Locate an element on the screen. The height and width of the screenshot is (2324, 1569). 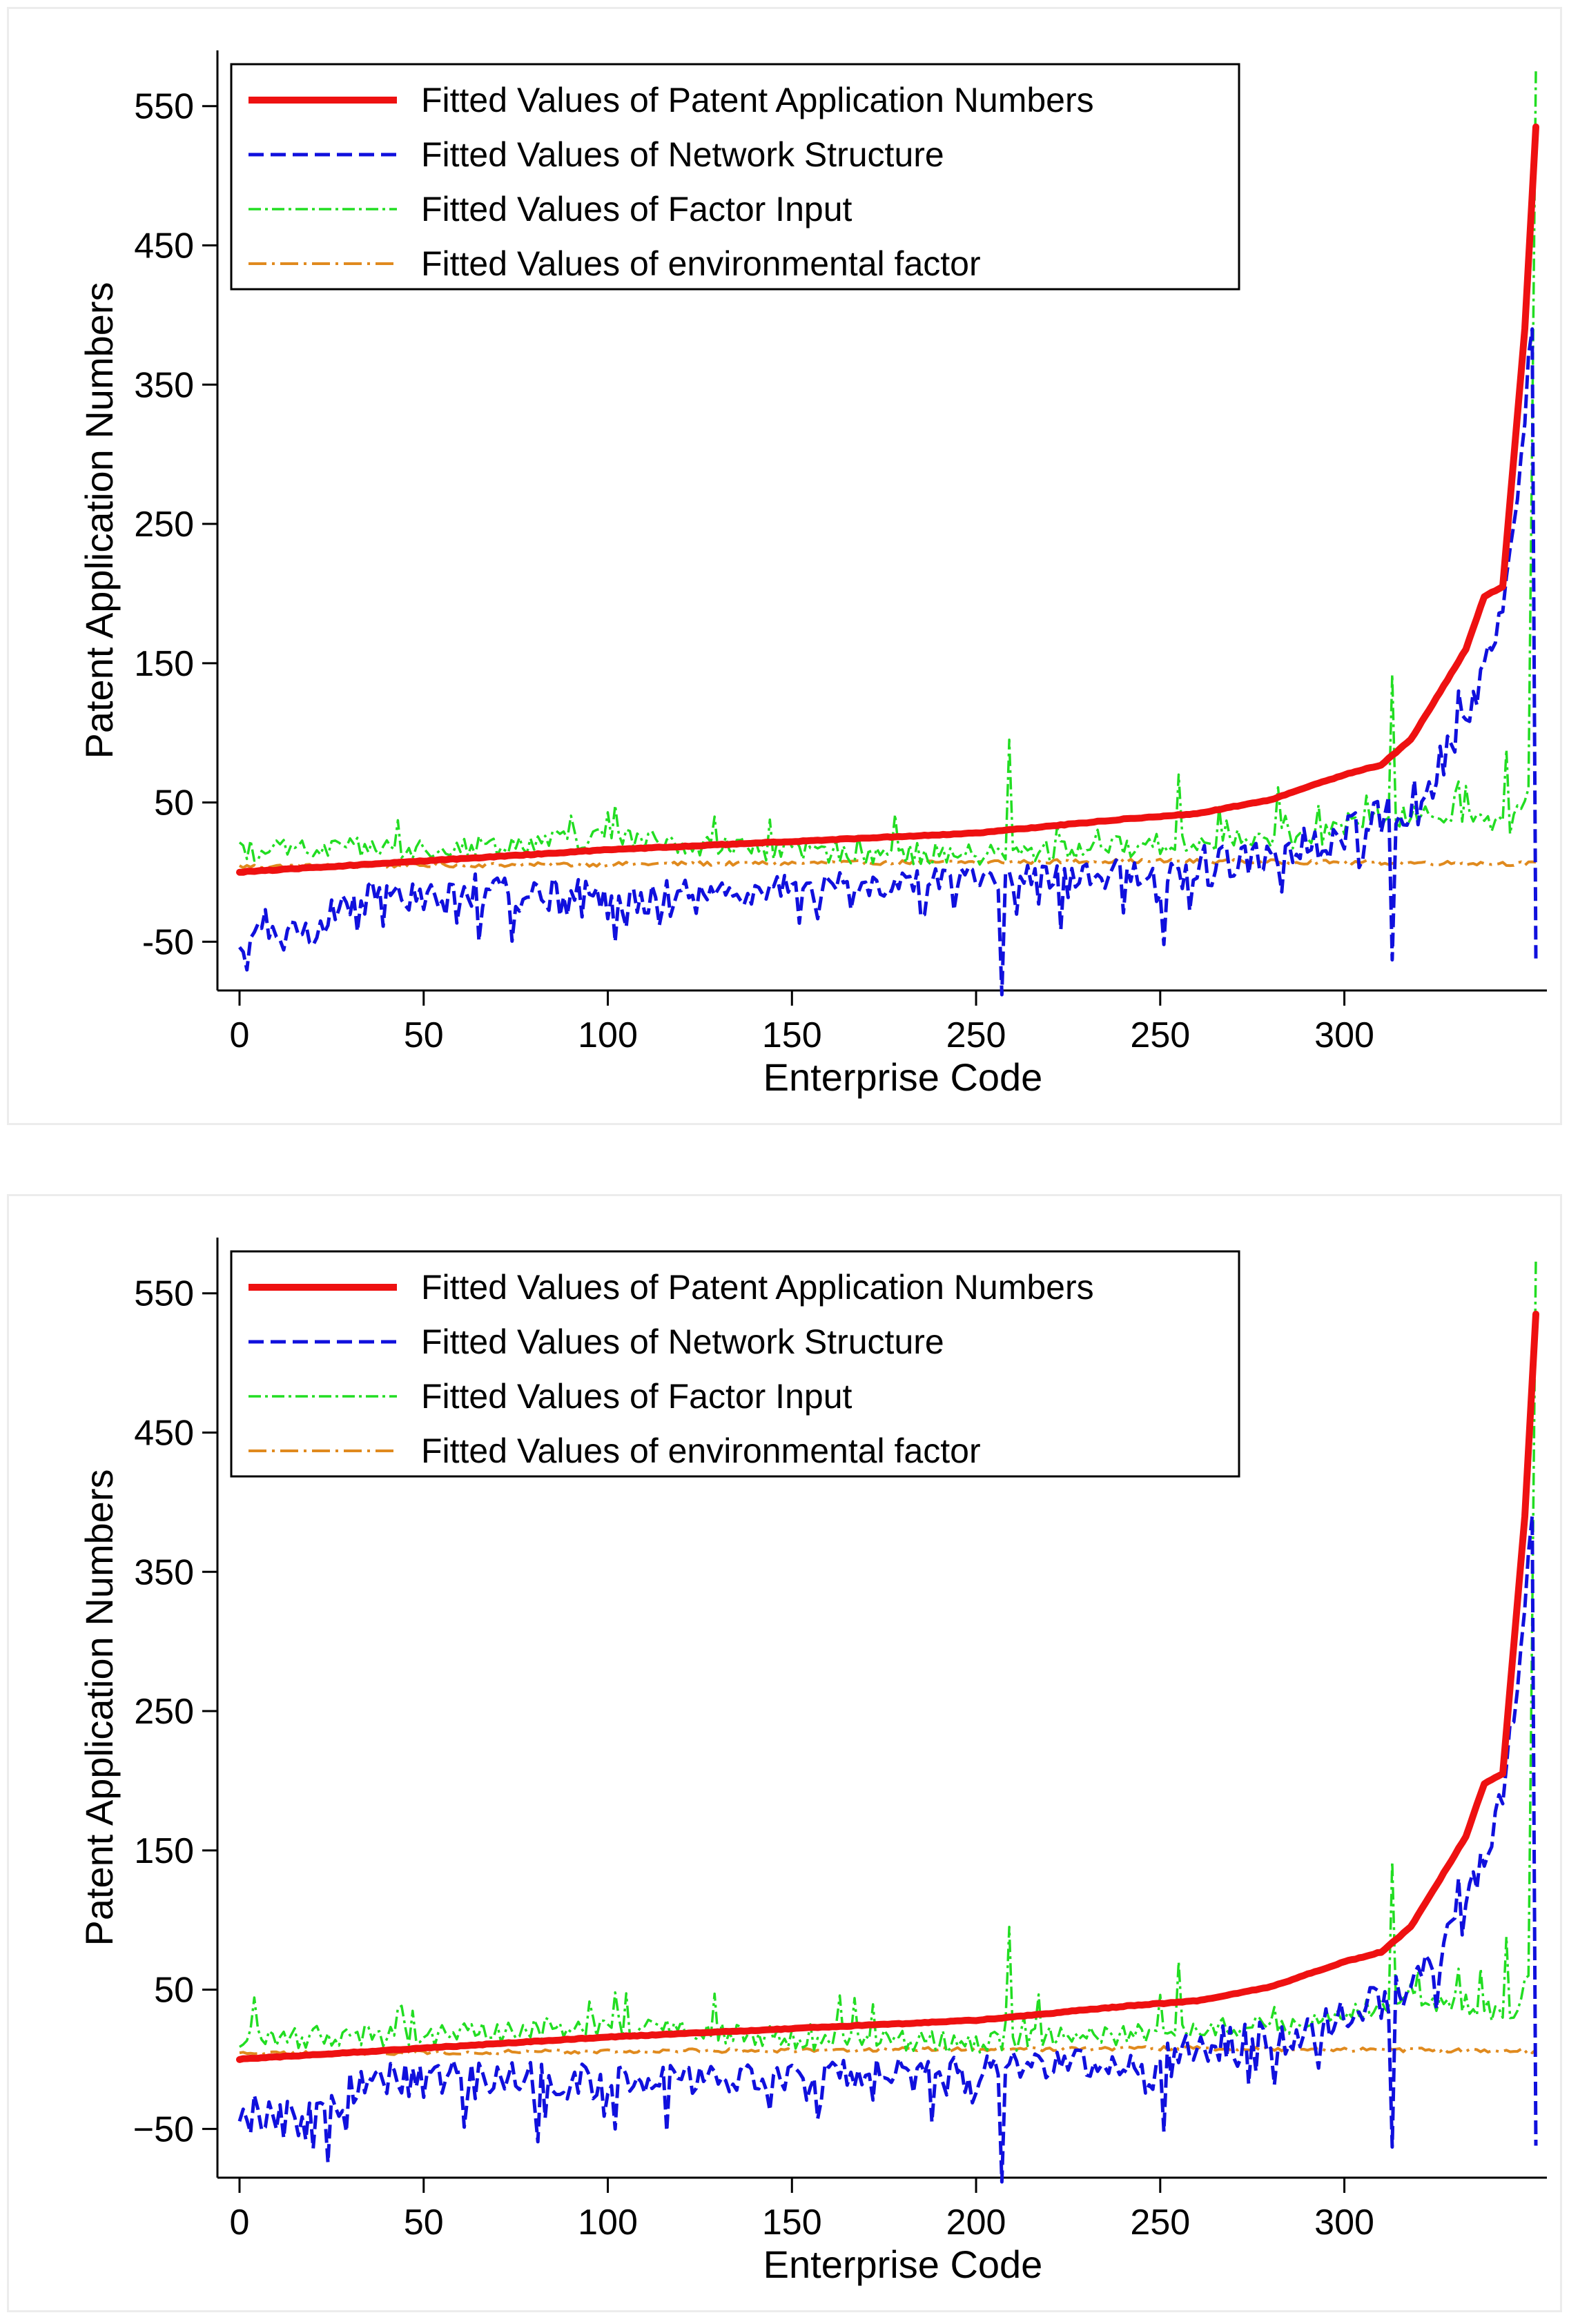
x-tick-label: 200 is located at coordinates (976, 2223).